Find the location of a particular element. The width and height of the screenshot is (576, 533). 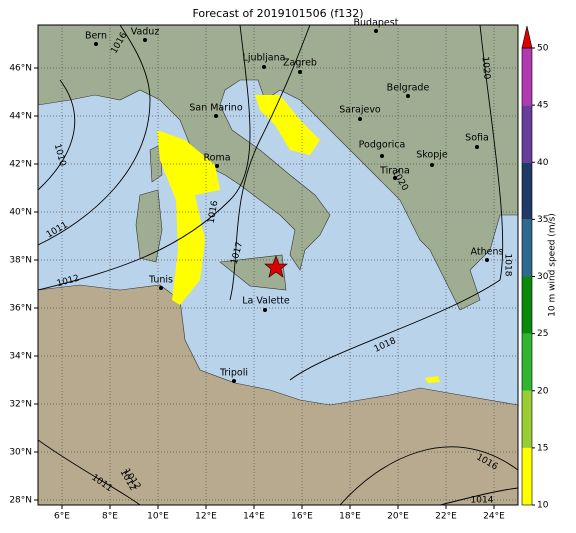

city-label: Tripoli is located at coordinates (233, 373).